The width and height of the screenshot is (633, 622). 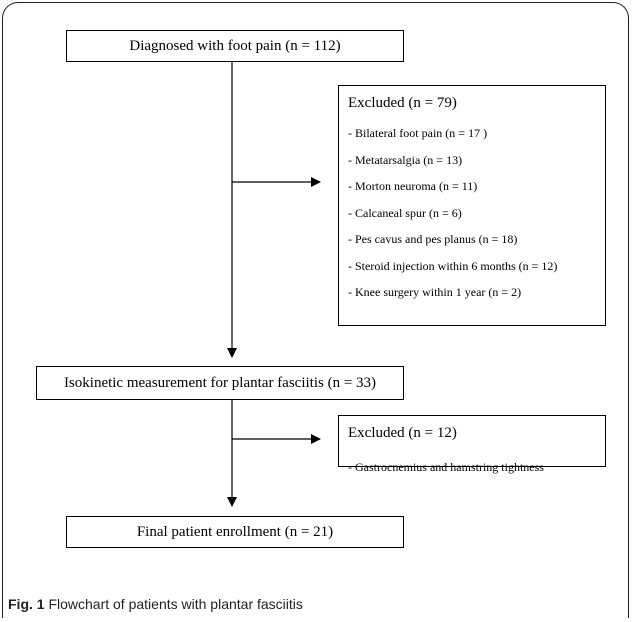 I want to click on box-diagnosed-label: Diagnosed with foot pain (n = 112), so click(x=235, y=45).